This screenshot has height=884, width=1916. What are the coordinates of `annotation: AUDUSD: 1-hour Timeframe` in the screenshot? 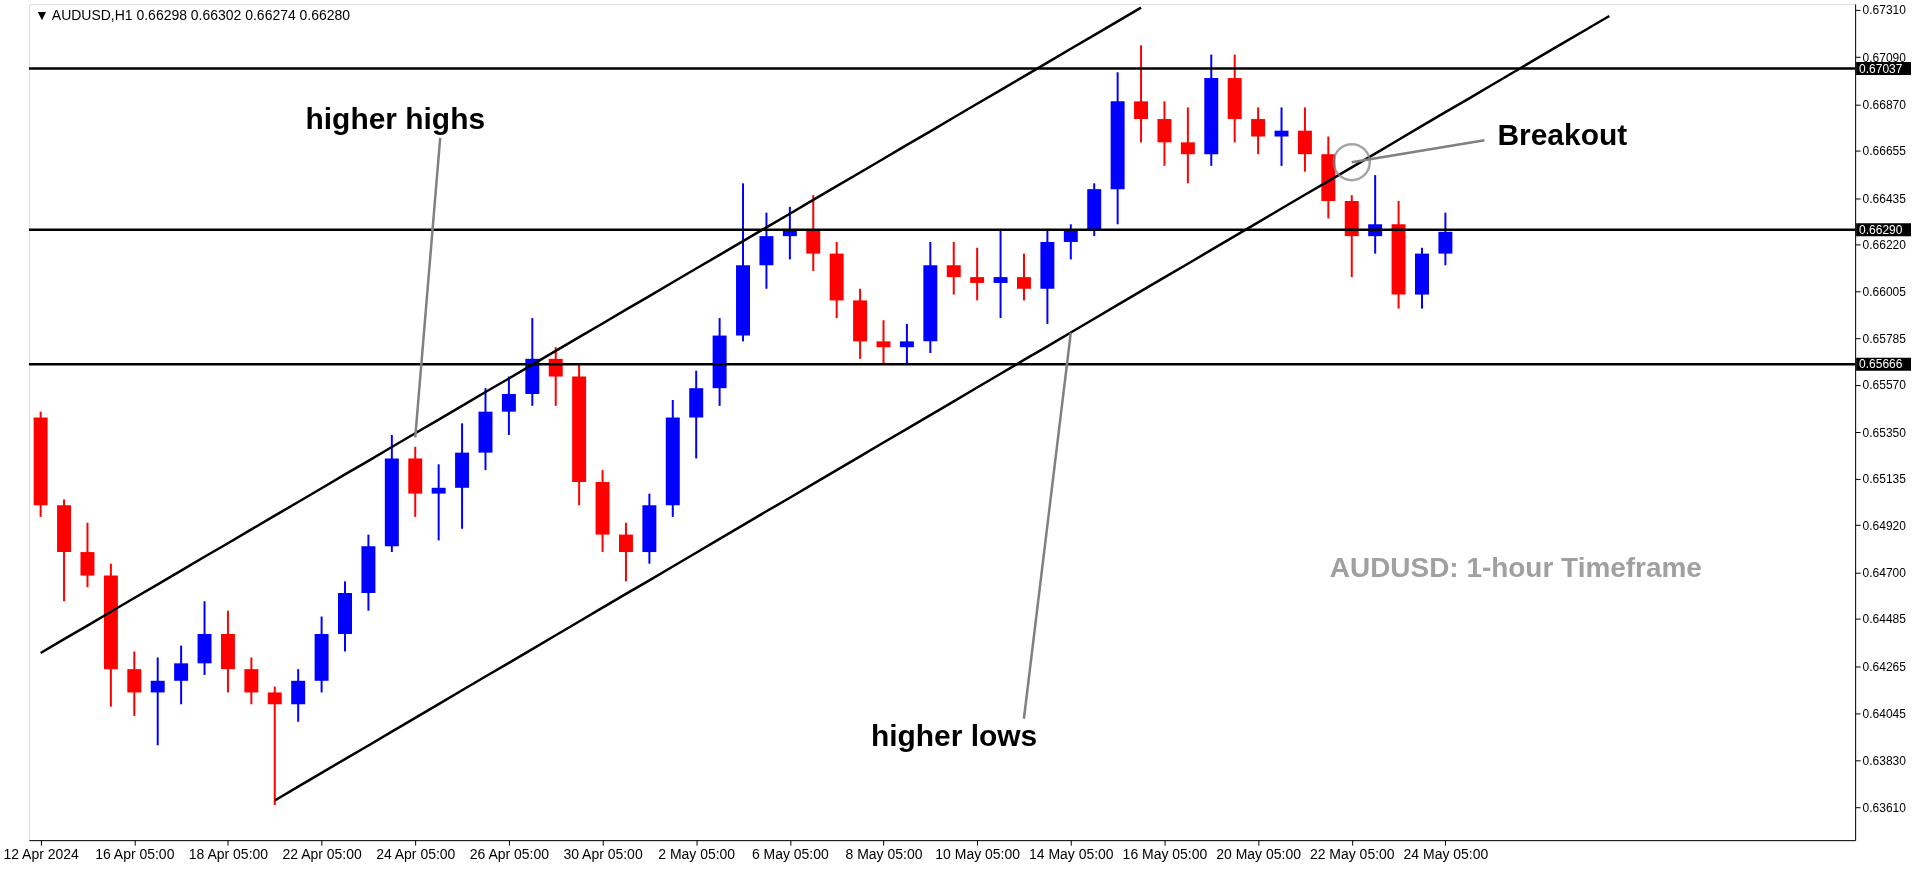 It's located at (1515, 567).